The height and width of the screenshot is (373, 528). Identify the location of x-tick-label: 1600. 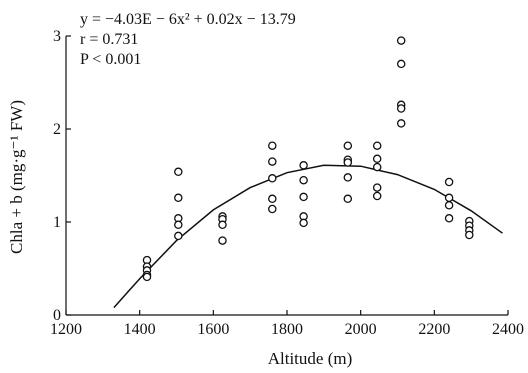
(213, 329).